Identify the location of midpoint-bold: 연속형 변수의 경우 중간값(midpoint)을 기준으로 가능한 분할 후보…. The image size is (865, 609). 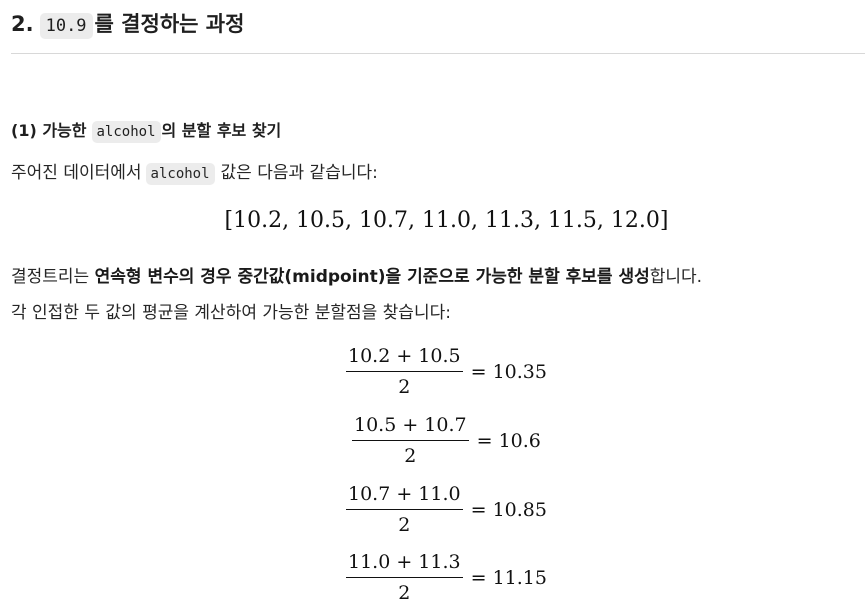
(372, 277).